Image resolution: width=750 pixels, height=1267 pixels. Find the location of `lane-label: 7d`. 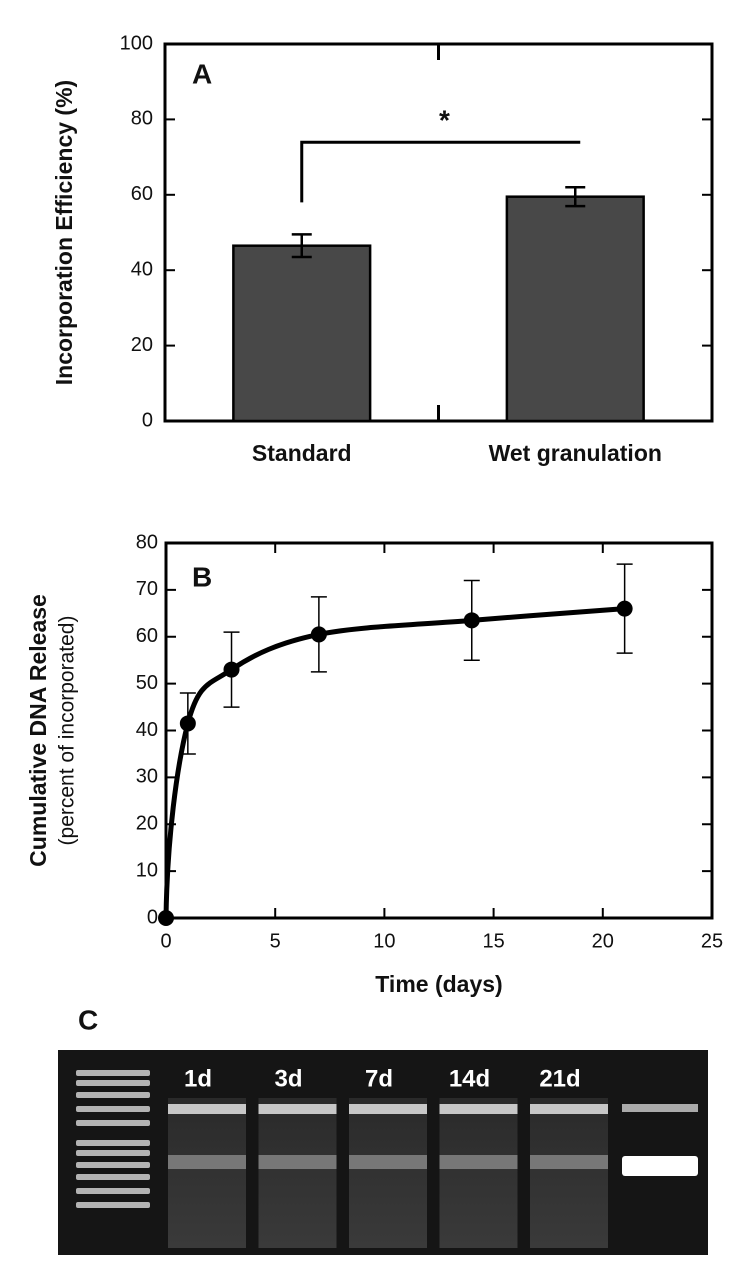

lane-label: 7d is located at coordinates (379, 1078).